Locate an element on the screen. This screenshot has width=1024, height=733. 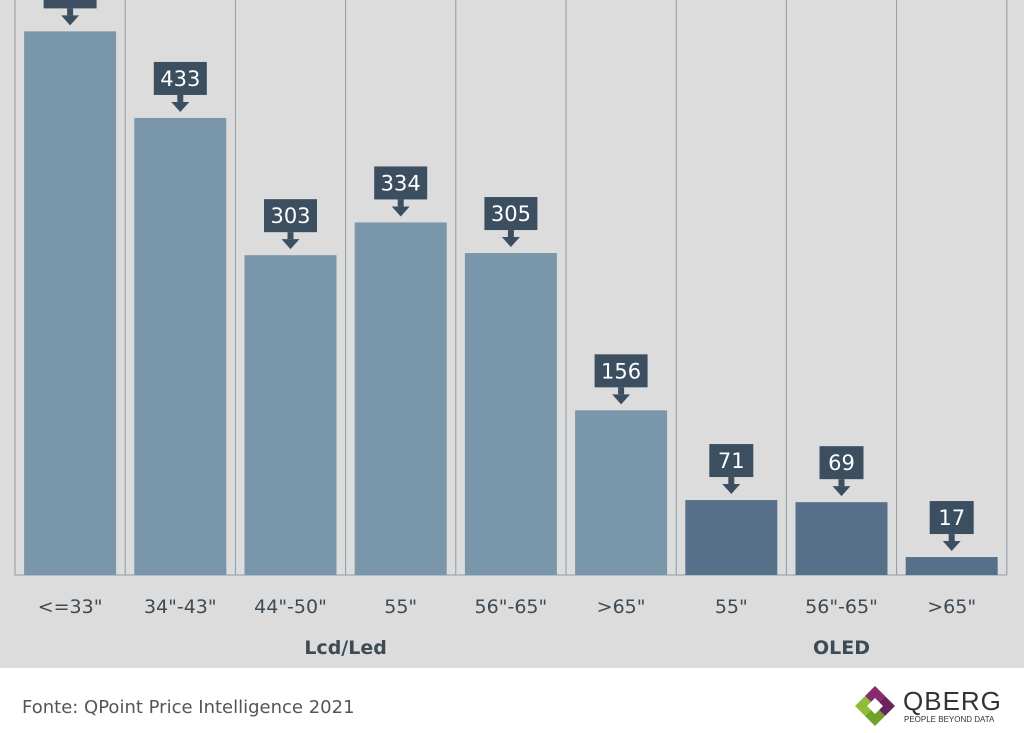
data-label: 433 is located at coordinates (180, 79).